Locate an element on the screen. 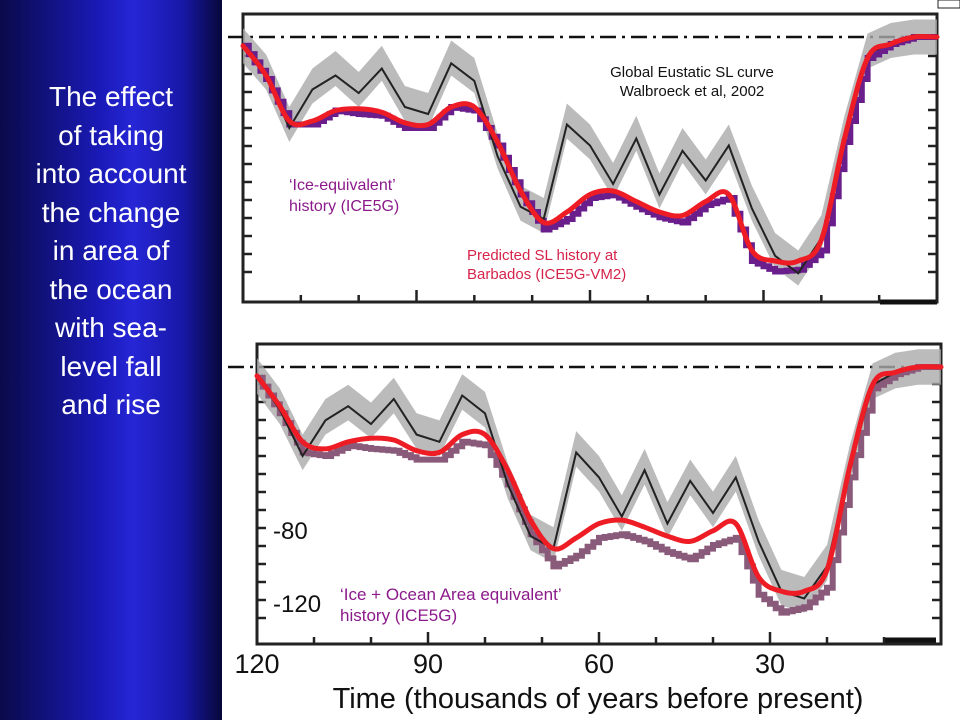  xtick-label-30: 30 is located at coordinates (770, 664).